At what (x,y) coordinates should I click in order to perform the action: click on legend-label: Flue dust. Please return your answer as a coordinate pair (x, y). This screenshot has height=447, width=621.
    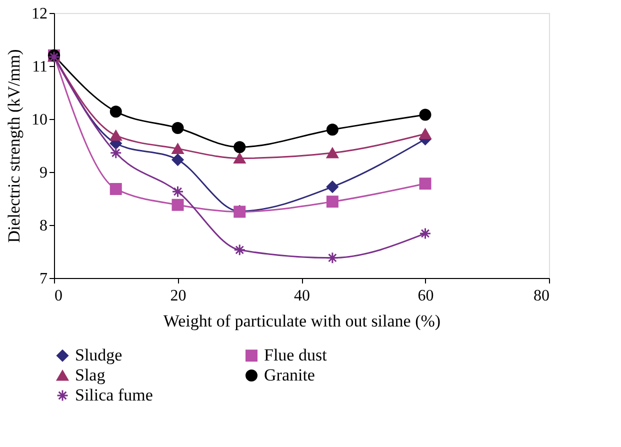
    Looking at the image, I should click on (296, 355).